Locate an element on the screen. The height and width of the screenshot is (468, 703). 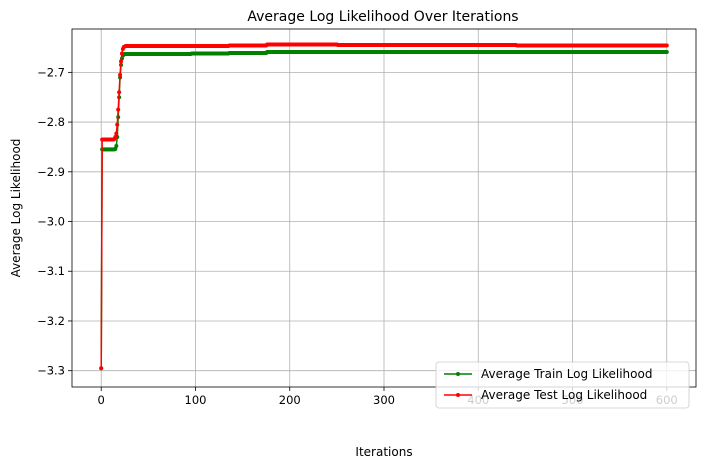
chart-title: Average Log Likelihood Over Iterations is located at coordinates (382, 17).